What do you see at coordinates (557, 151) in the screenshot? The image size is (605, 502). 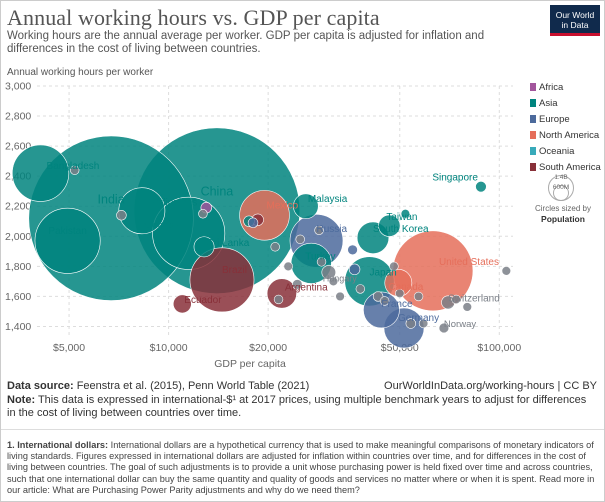 I see `legend-item: Oceania` at bounding box center [557, 151].